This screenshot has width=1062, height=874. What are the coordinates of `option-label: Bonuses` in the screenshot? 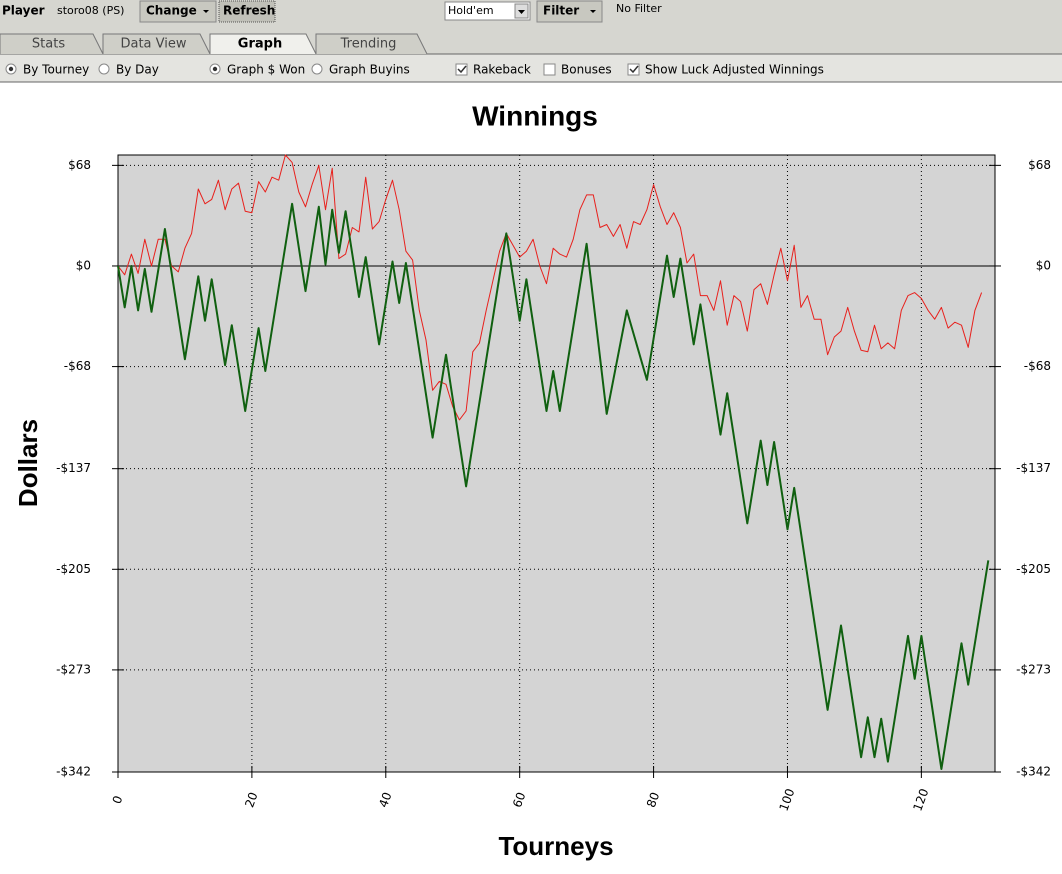 It's located at (586, 70).